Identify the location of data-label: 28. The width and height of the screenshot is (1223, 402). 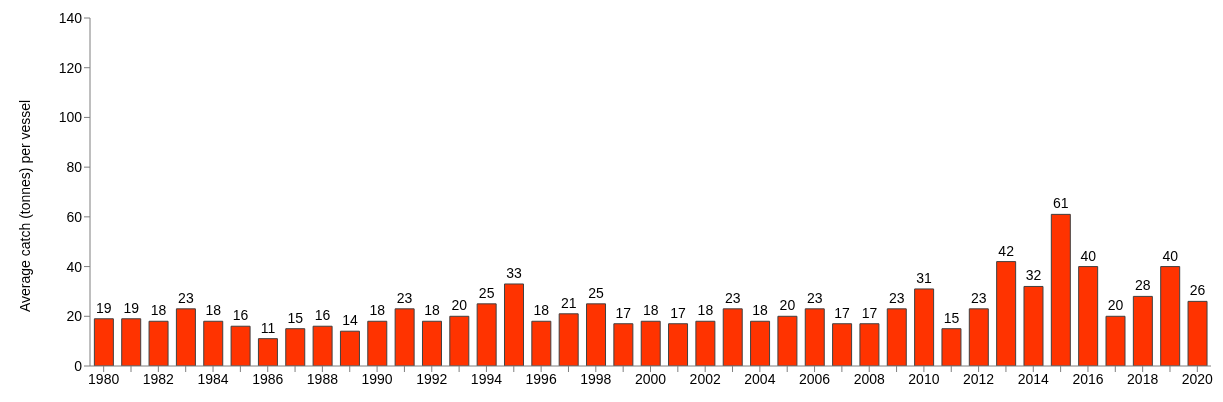
(1143, 285).